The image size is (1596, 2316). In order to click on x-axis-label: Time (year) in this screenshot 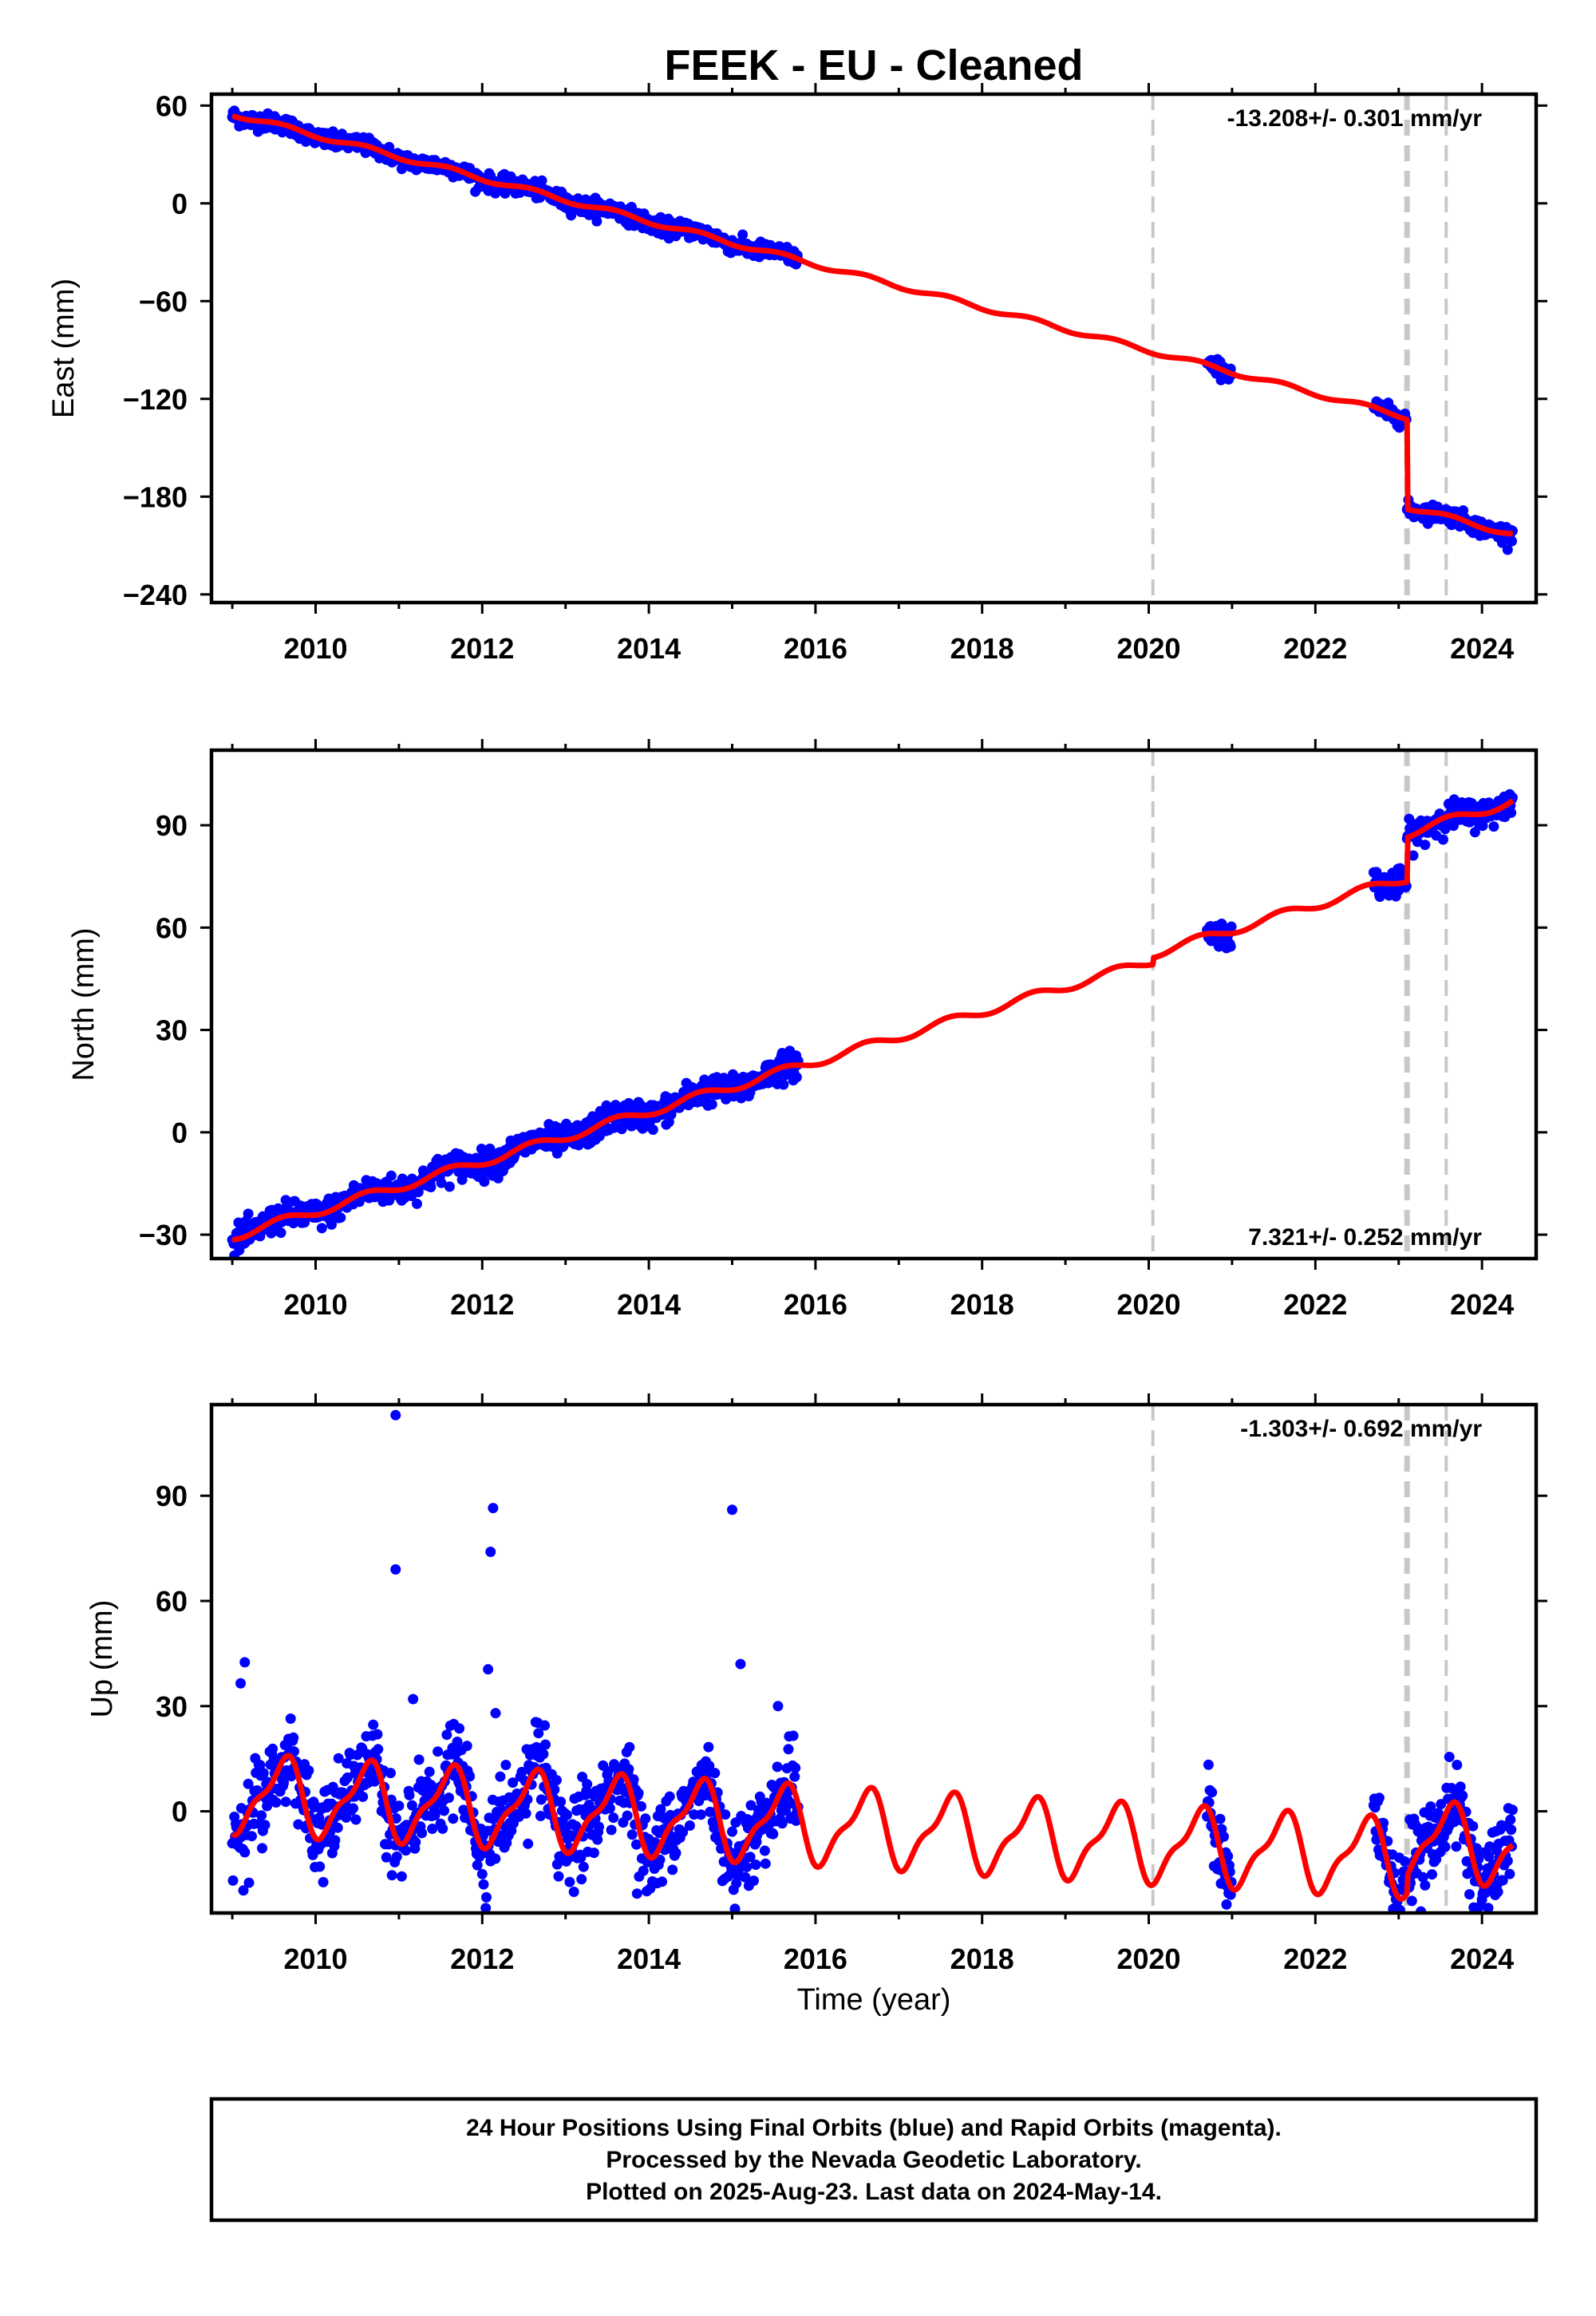, I will do `click(874, 2000)`.